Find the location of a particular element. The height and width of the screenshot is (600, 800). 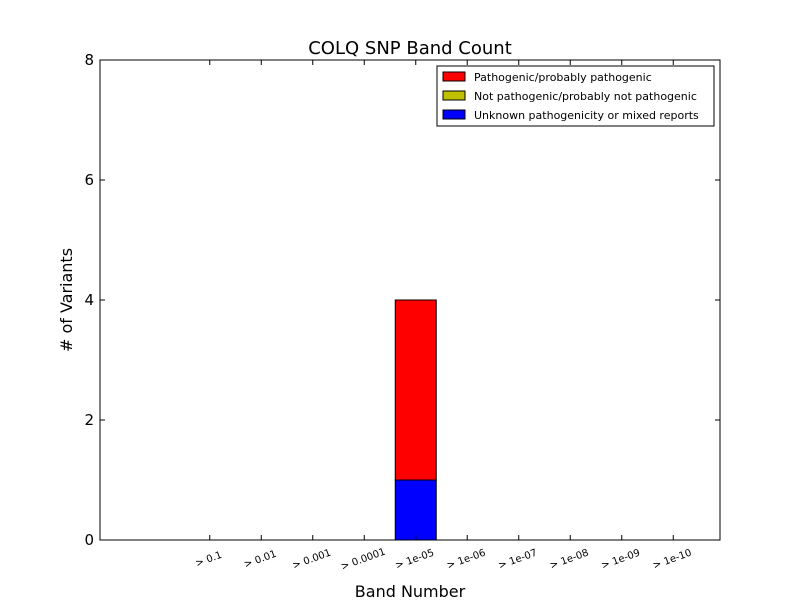

x-tick-label: > 0.01 is located at coordinates (261, 560).